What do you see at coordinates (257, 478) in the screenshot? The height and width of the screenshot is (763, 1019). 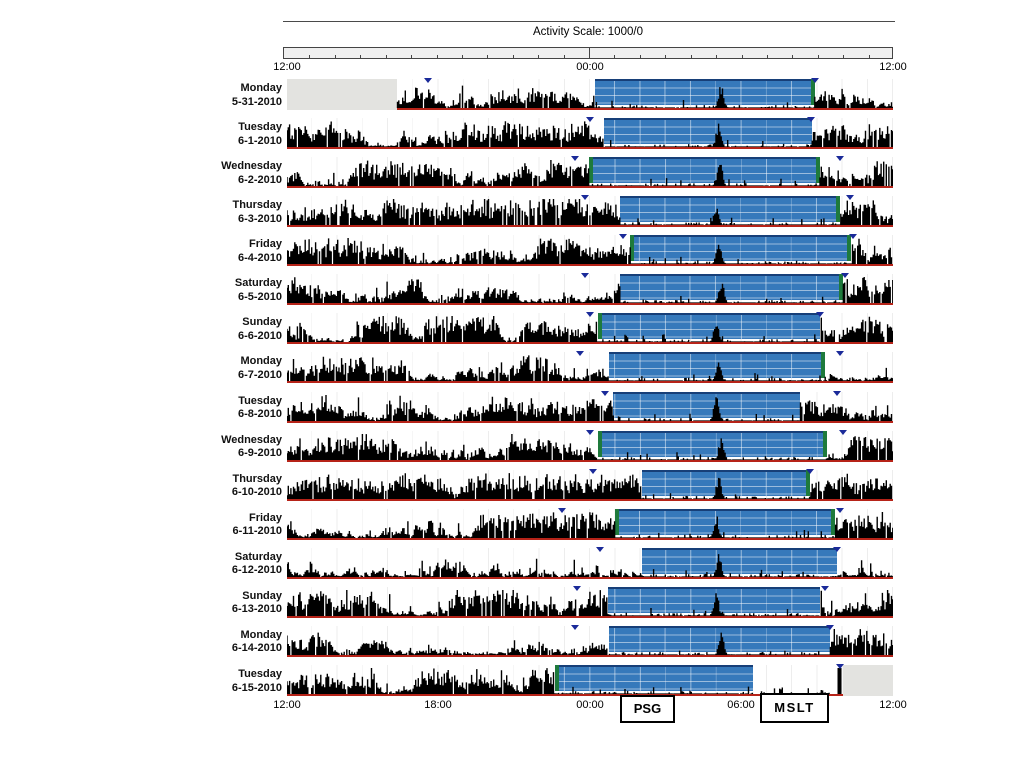 I see `row-day: Thursday` at bounding box center [257, 478].